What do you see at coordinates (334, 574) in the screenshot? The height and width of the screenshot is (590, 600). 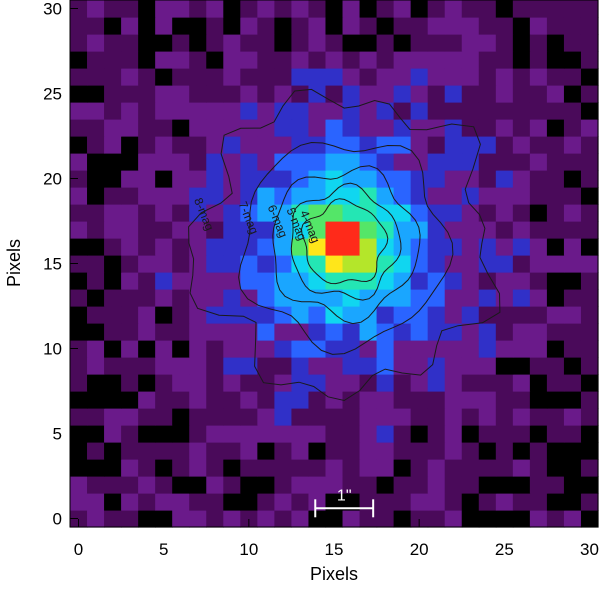 I see `x-axis-title: Pixels` at bounding box center [334, 574].